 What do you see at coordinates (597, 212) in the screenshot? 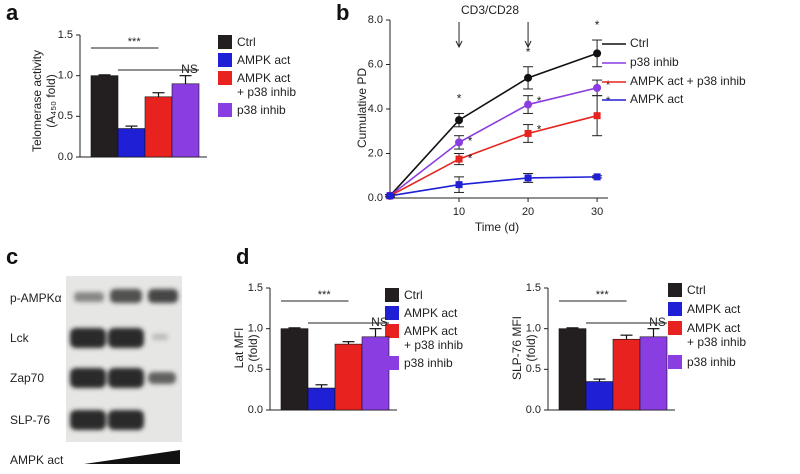
I see `x-tick-label: 30` at bounding box center [597, 212].